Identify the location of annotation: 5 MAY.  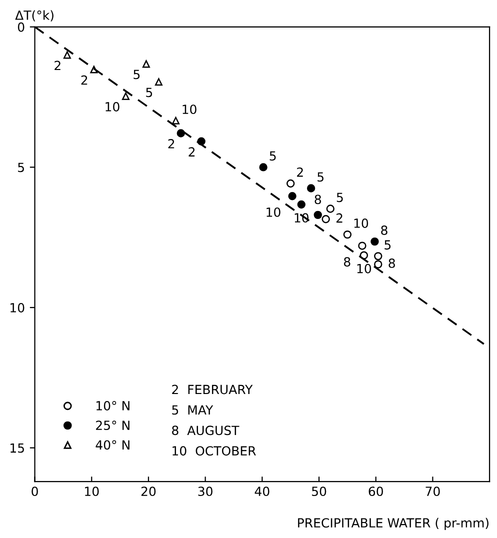
(193, 410).